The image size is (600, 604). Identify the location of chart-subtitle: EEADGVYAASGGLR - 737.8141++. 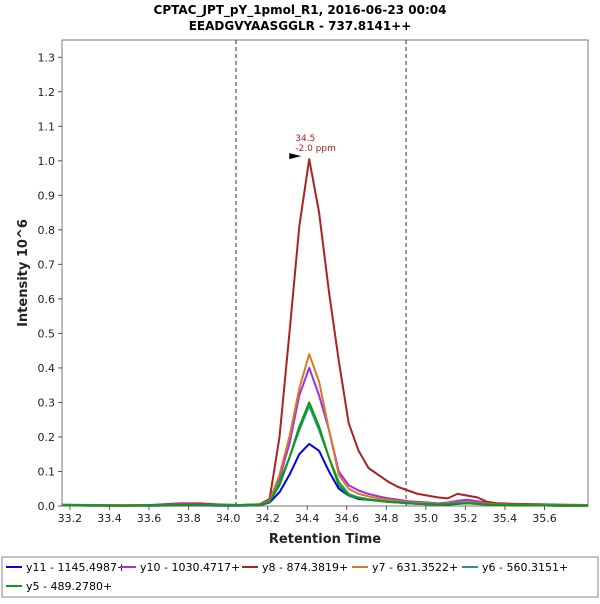
(300, 26).